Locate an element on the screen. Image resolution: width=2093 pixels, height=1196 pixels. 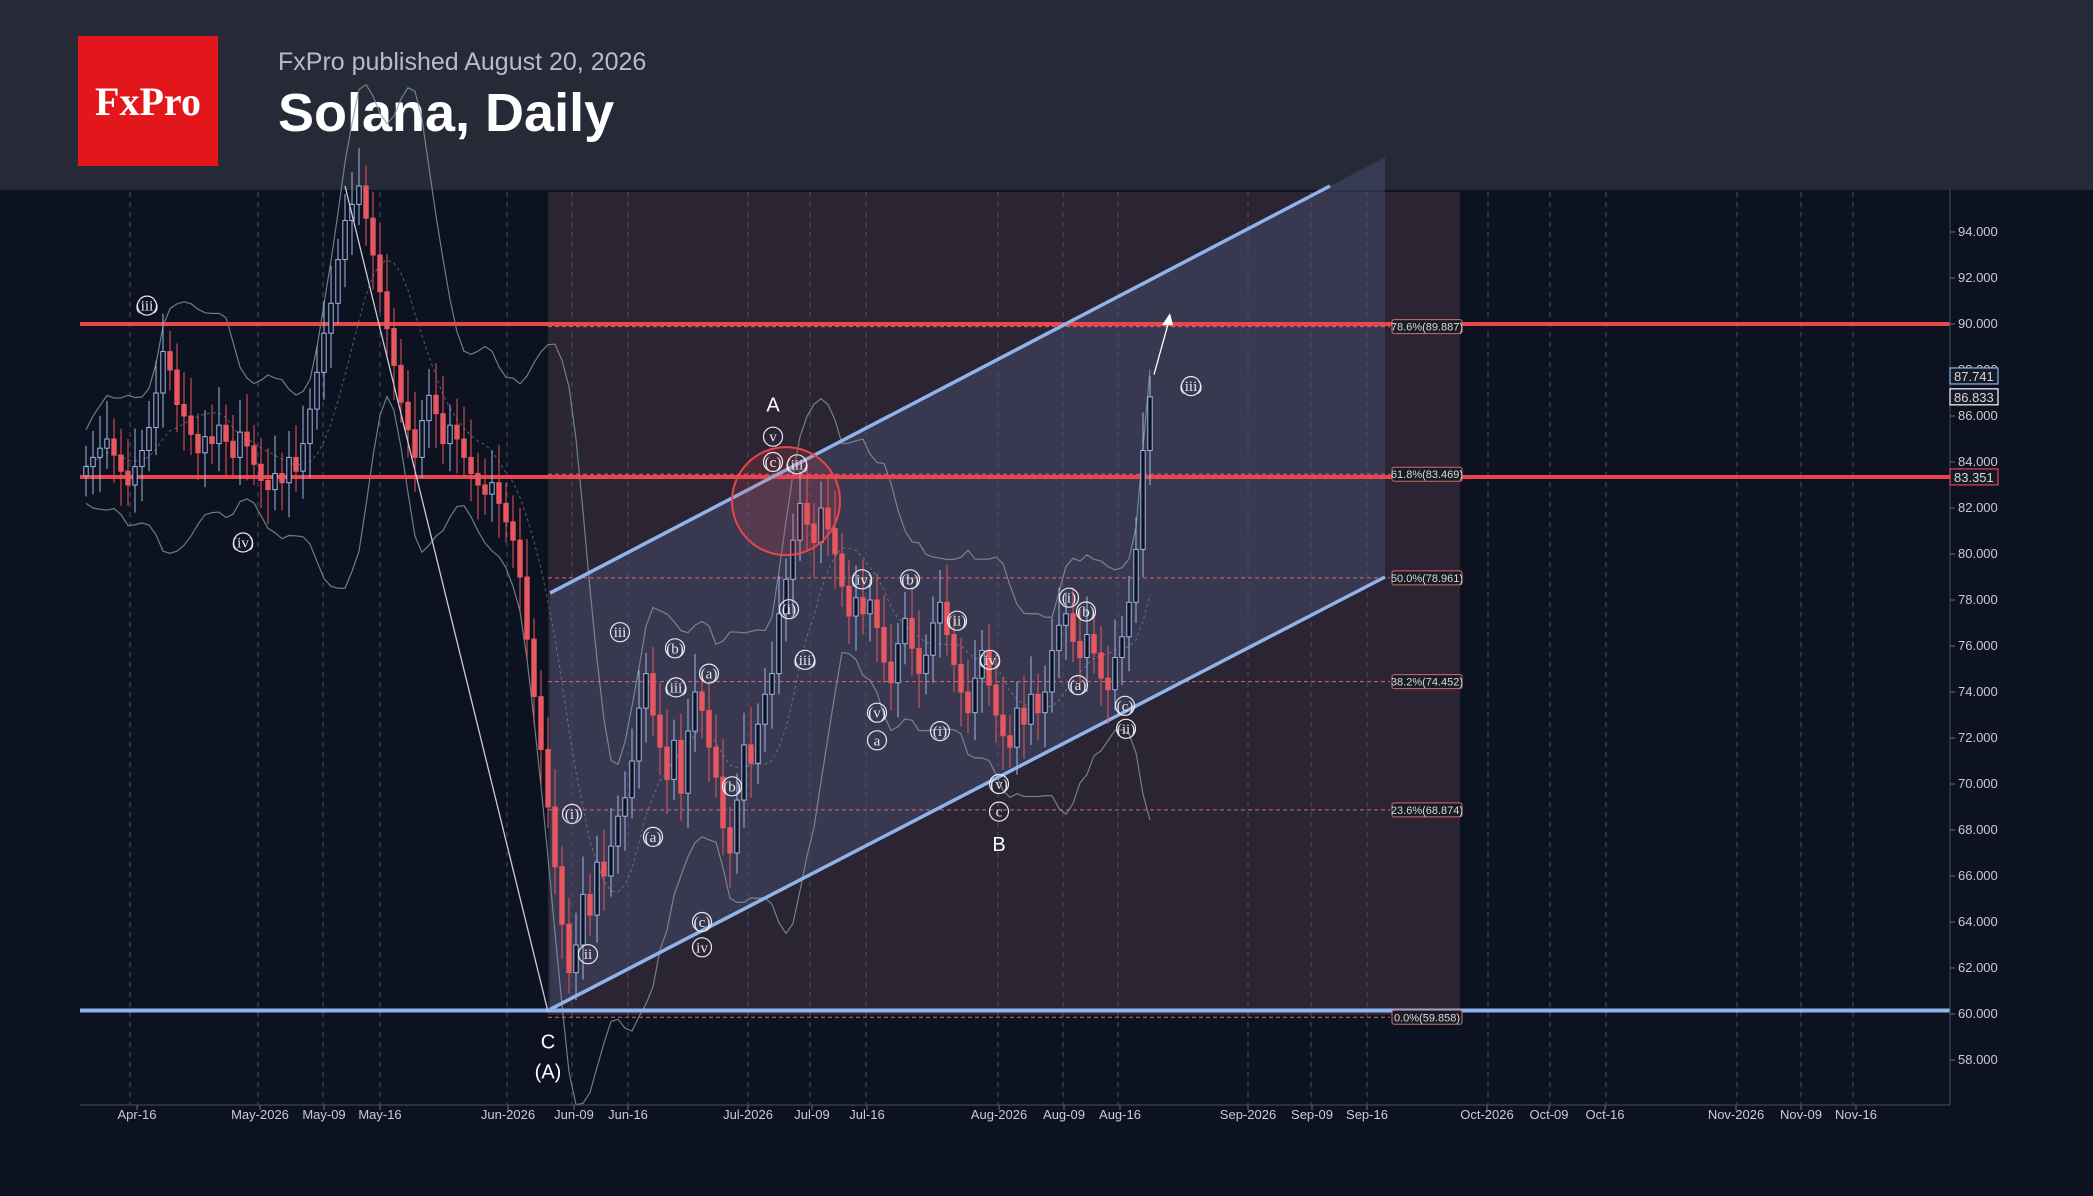
y-tick-label: 70.000 is located at coordinates (1978, 783).